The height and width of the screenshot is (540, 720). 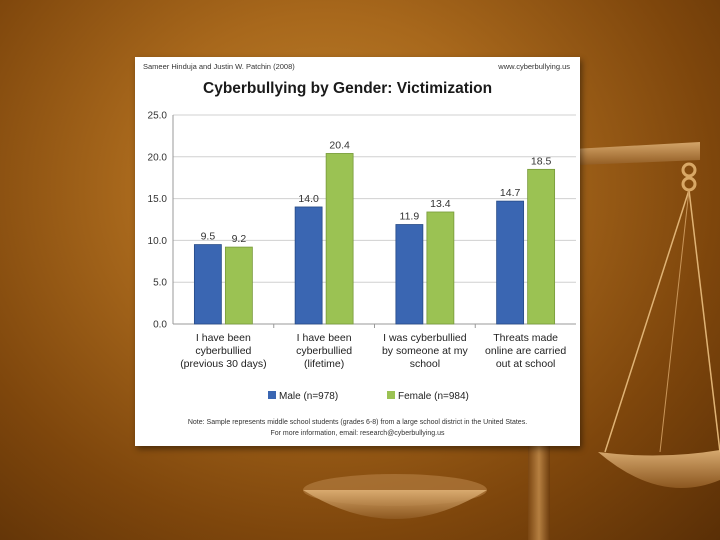 What do you see at coordinates (272, 395) in the screenshot?
I see `legend-swatch-male` at bounding box center [272, 395].